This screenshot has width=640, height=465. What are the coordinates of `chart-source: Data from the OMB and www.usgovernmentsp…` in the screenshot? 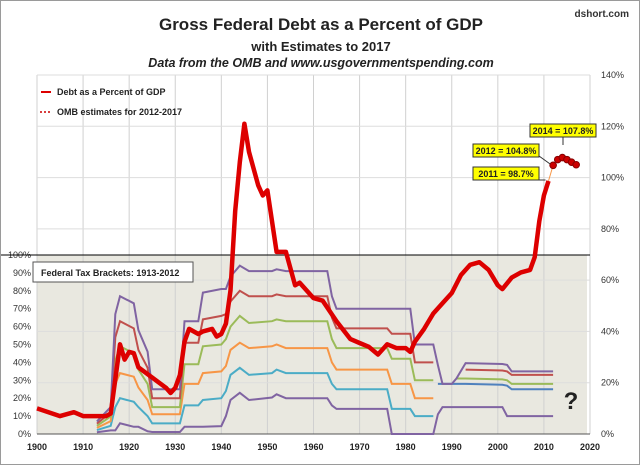 It's located at (321, 63).